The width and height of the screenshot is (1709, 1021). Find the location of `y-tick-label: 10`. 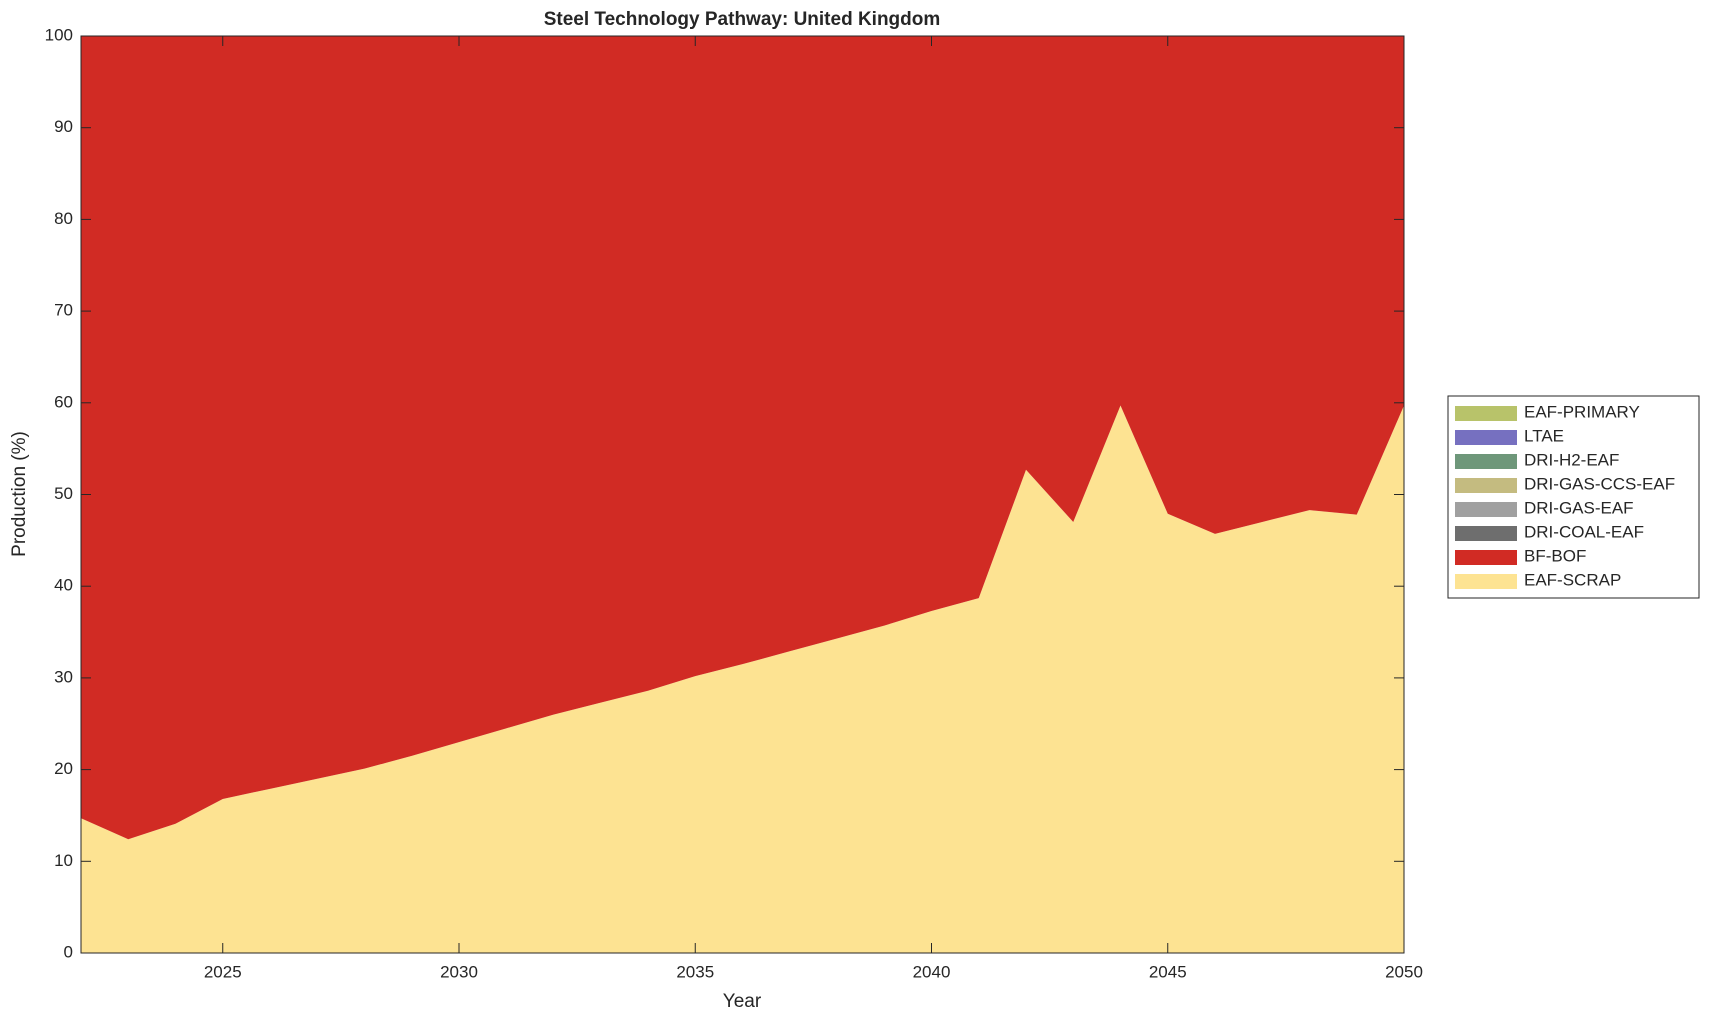

y-tick-label: 10 is located at coordinates (63, 860).